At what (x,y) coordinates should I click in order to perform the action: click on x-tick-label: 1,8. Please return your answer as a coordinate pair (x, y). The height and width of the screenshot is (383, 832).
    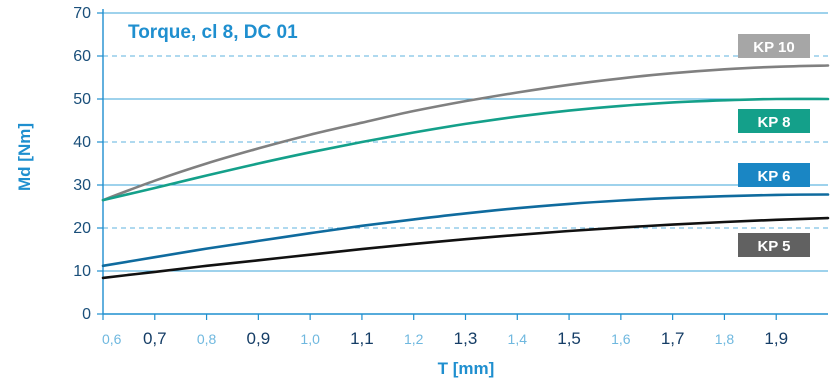
    Looking at the image, I should click on (725, 339).